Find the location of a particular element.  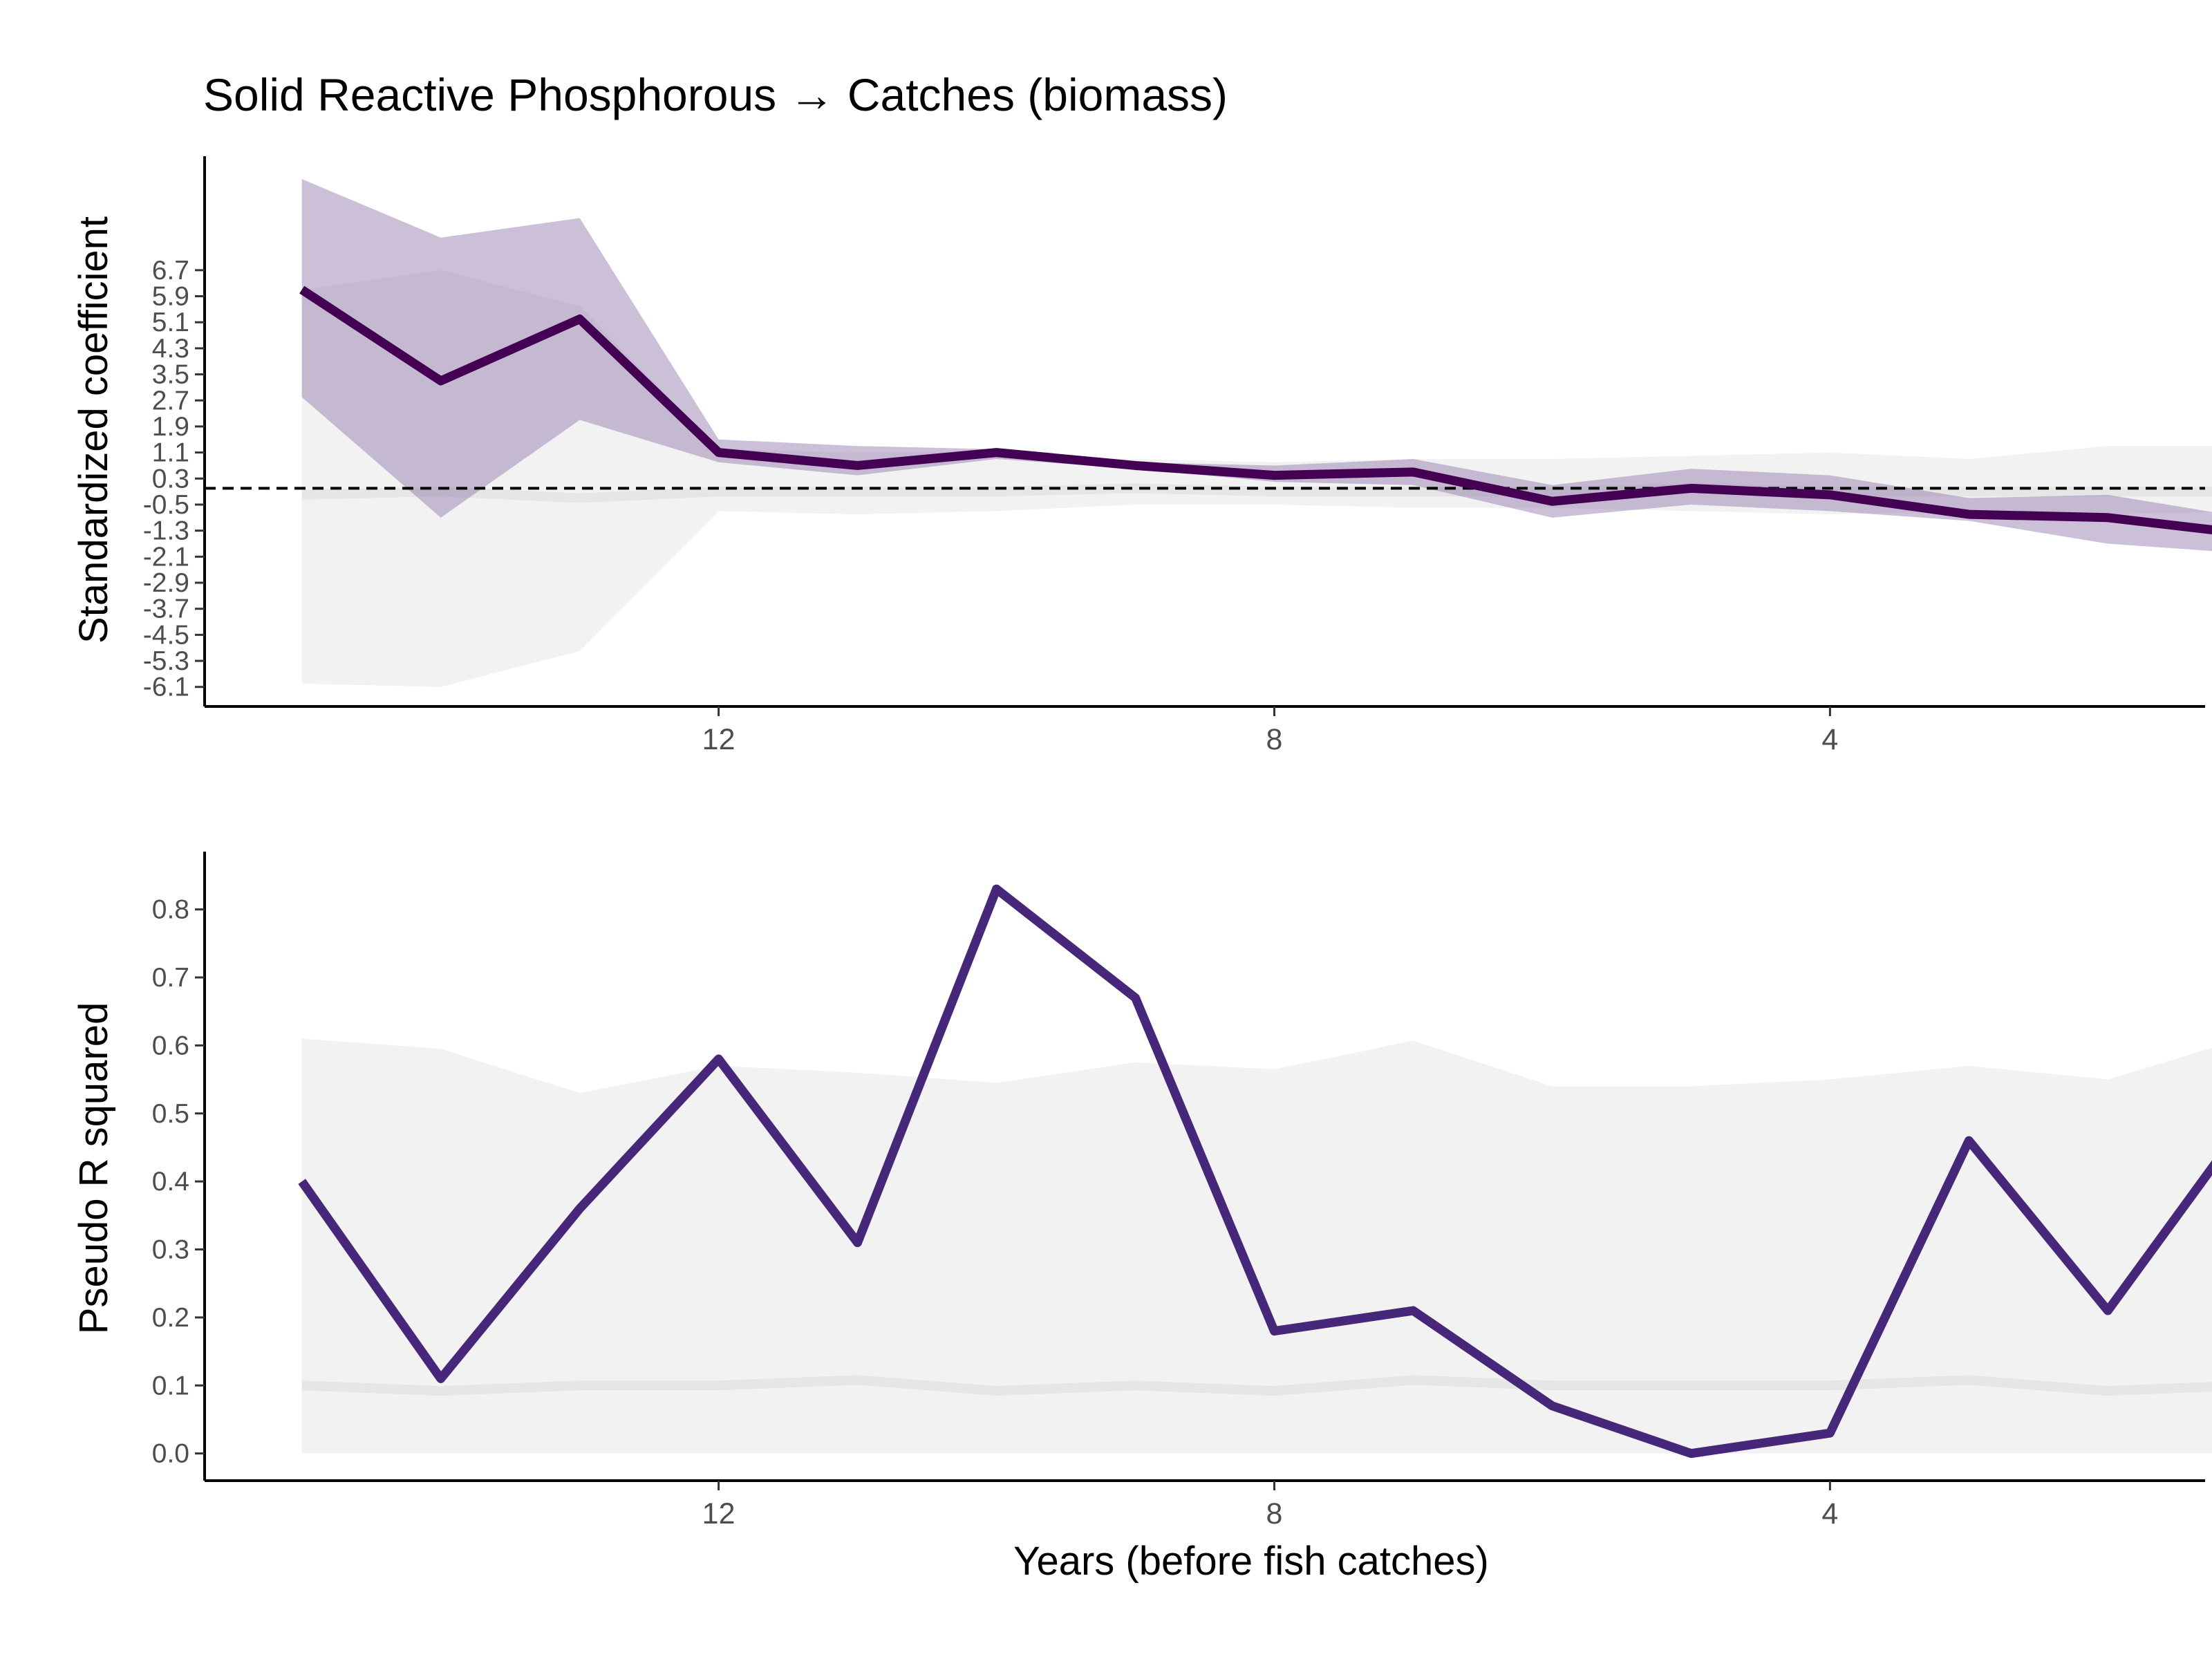

y-tick-label: -5.3 is located at coordinates (166, 661).